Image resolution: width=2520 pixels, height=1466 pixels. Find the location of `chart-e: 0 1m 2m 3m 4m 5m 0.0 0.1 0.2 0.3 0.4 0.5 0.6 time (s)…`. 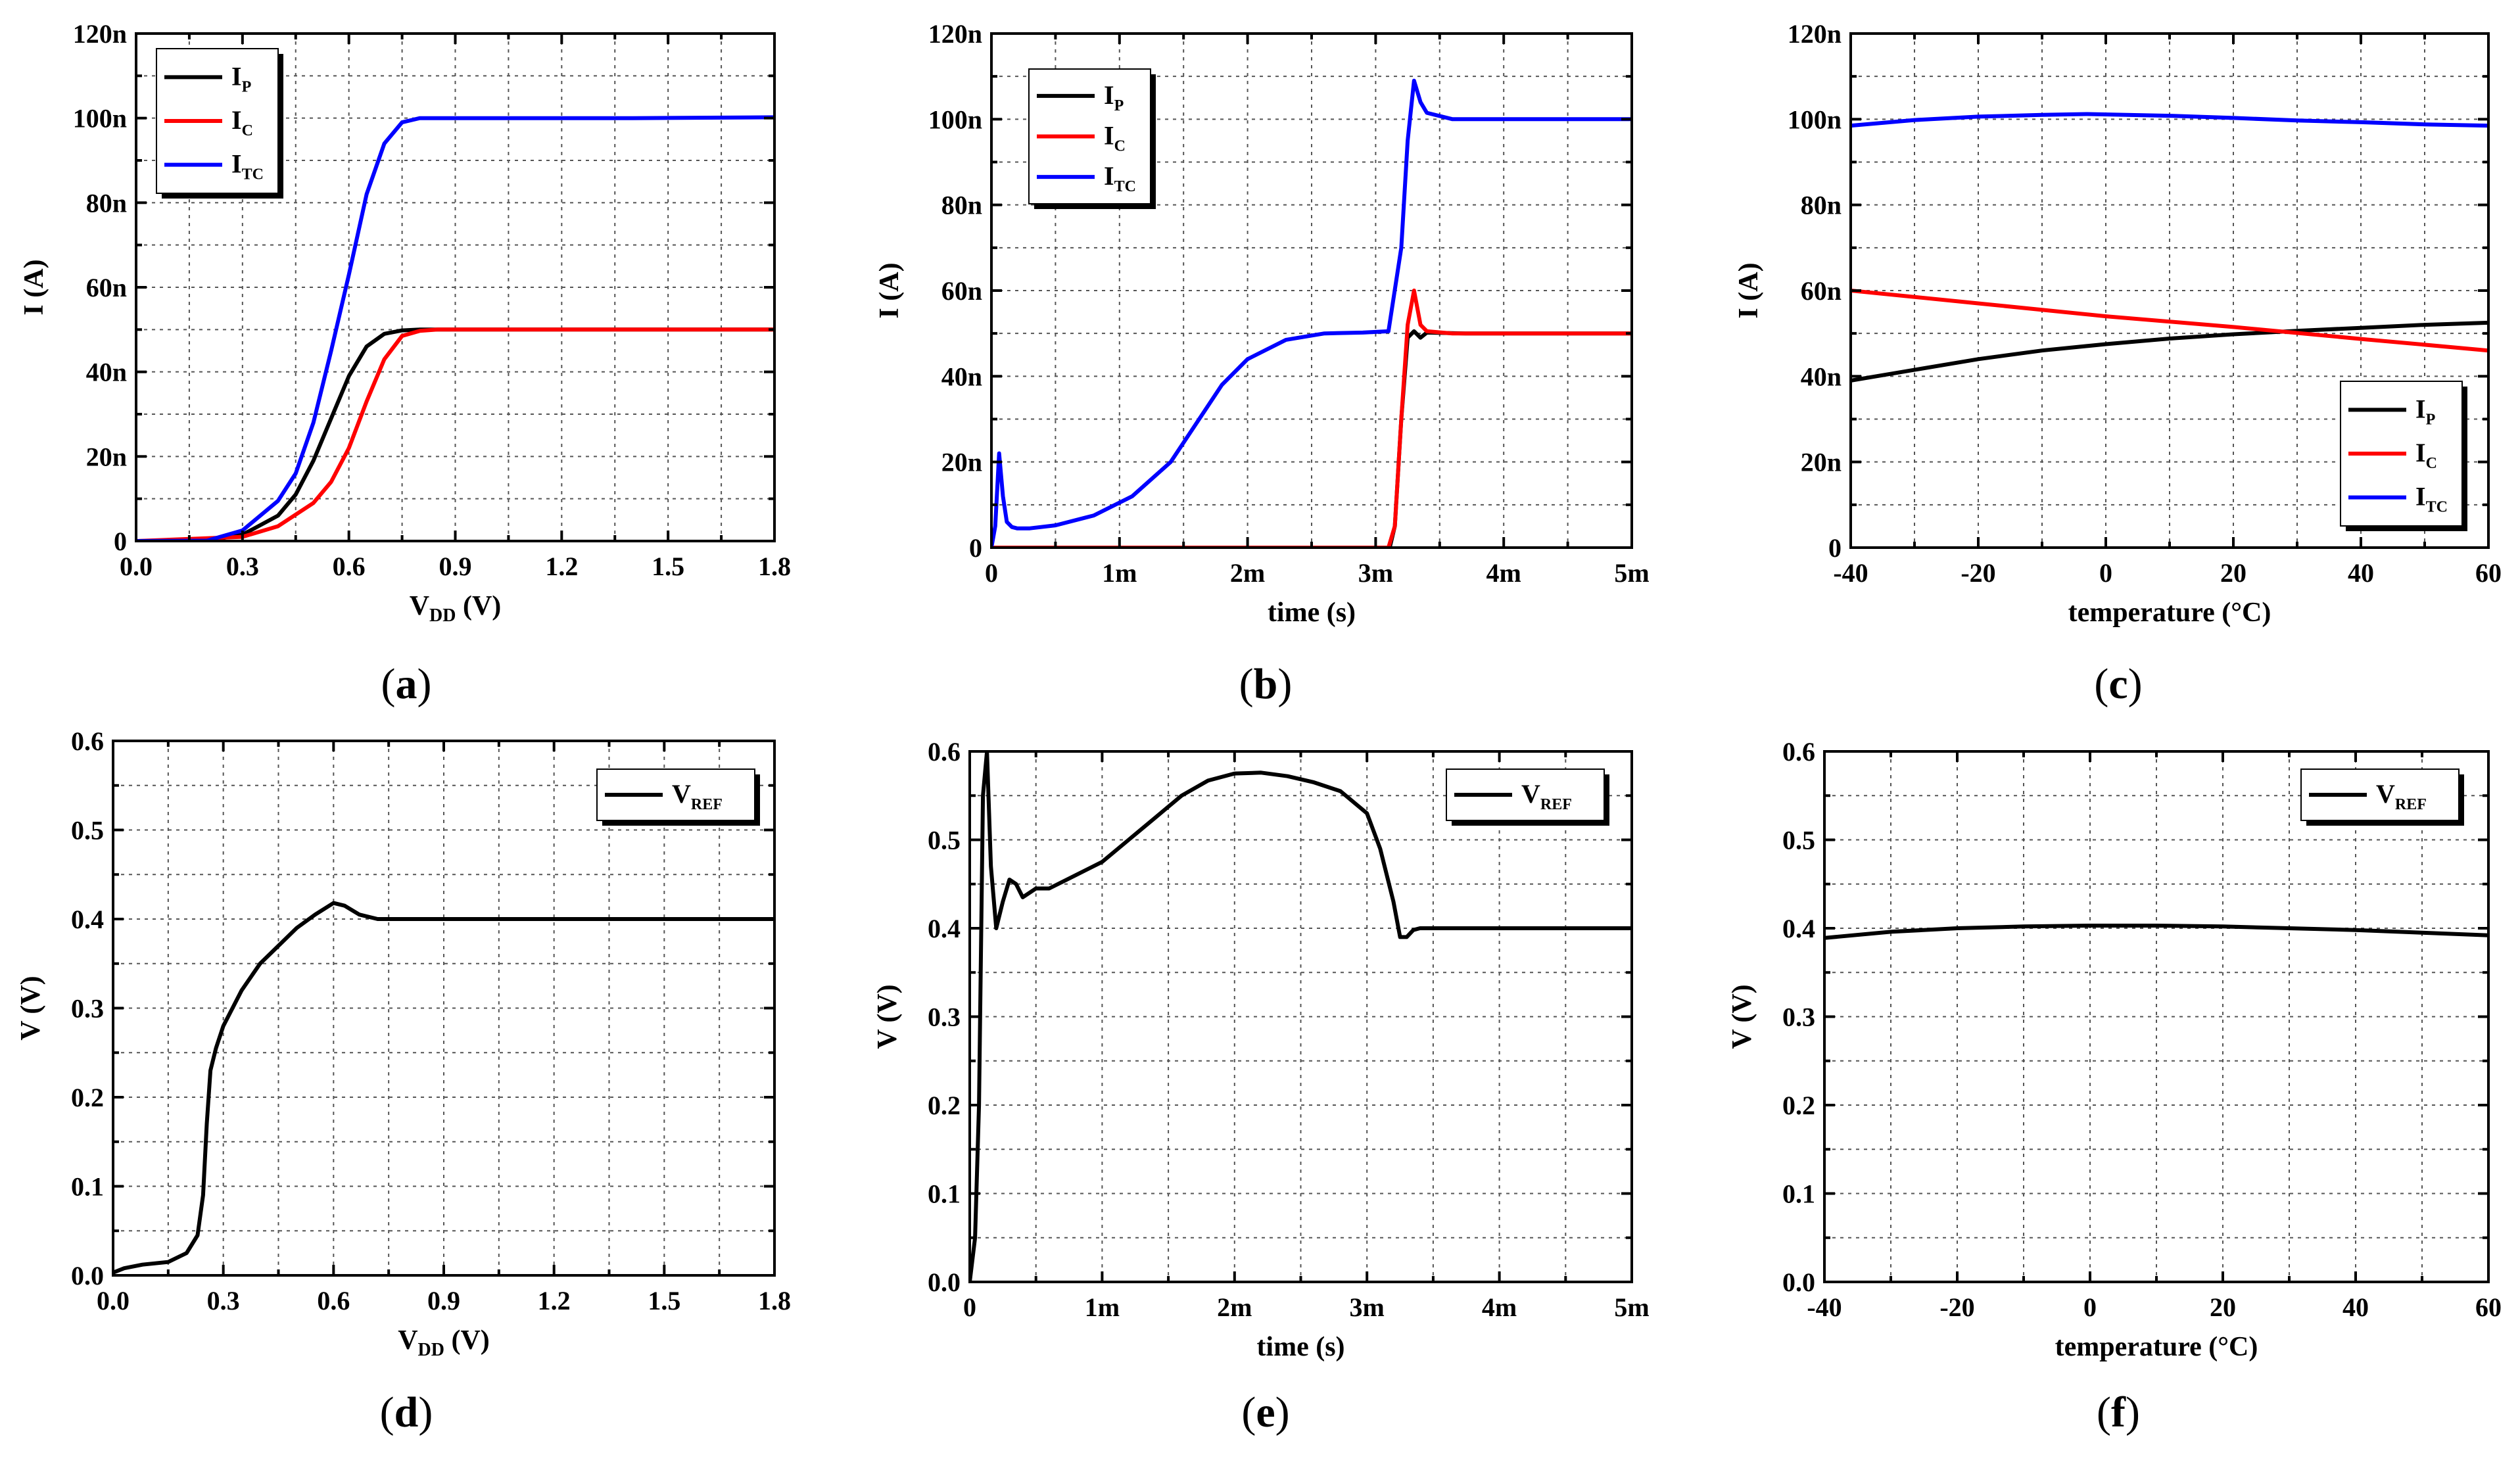

chart-e: 0 1m 2m 3m 4m 5m 0.0 0.1 0.2 0.3 0.4 0.5 0.6 time (s)… is located at coordinates (1261, 1086).